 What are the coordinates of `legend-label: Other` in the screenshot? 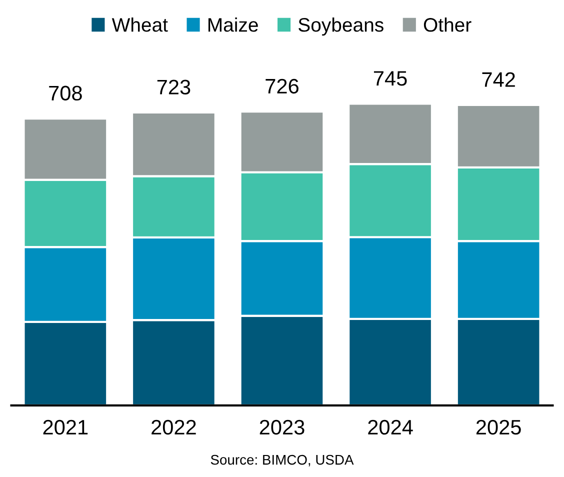 It's located at (448, 25).